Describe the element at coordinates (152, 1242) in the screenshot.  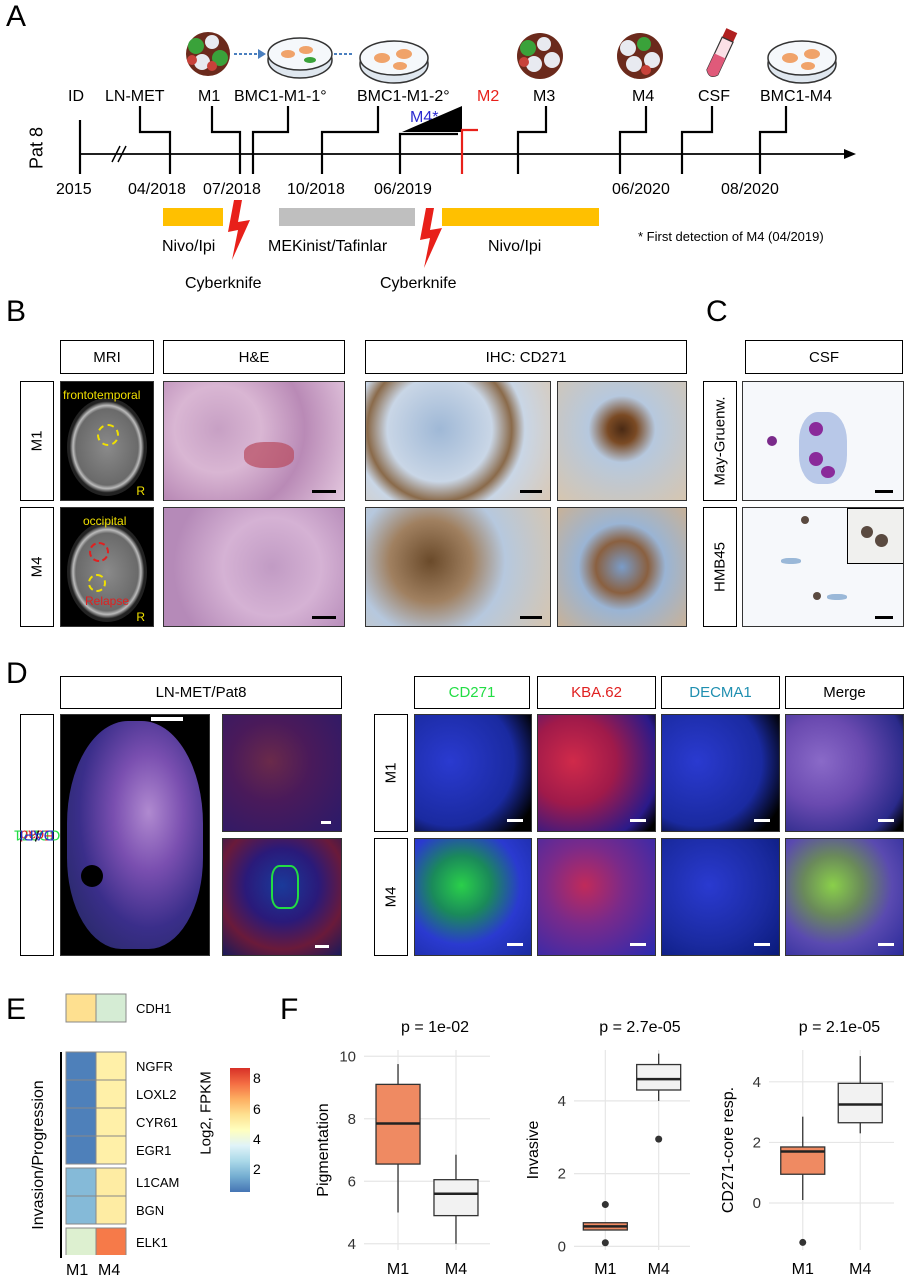
I see `heatmap-gene-label: ELK1` at that location.